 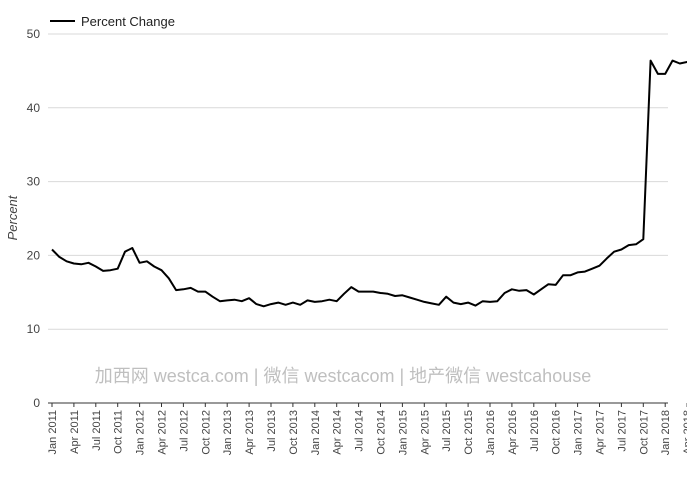 What do you see at coordinates (360, 431) in the screenshot?
I see `x-tick-label: Jul 2014` at bounding box center [360, 431].